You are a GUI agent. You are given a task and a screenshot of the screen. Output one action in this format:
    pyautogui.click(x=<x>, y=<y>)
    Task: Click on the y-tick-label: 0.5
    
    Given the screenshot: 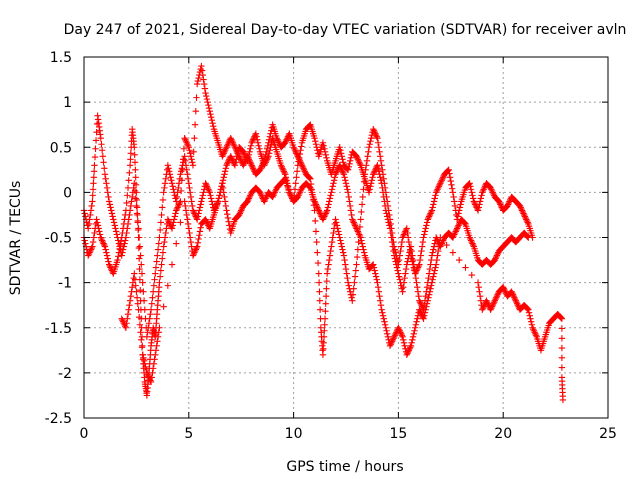 What is the action you would take?
    pyautogui.click(x=61, y=148)
    